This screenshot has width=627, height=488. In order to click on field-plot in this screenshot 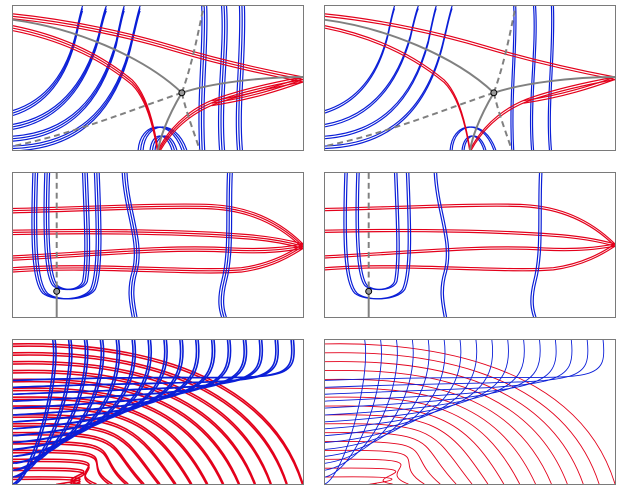, I will do `click(158, 78)`.